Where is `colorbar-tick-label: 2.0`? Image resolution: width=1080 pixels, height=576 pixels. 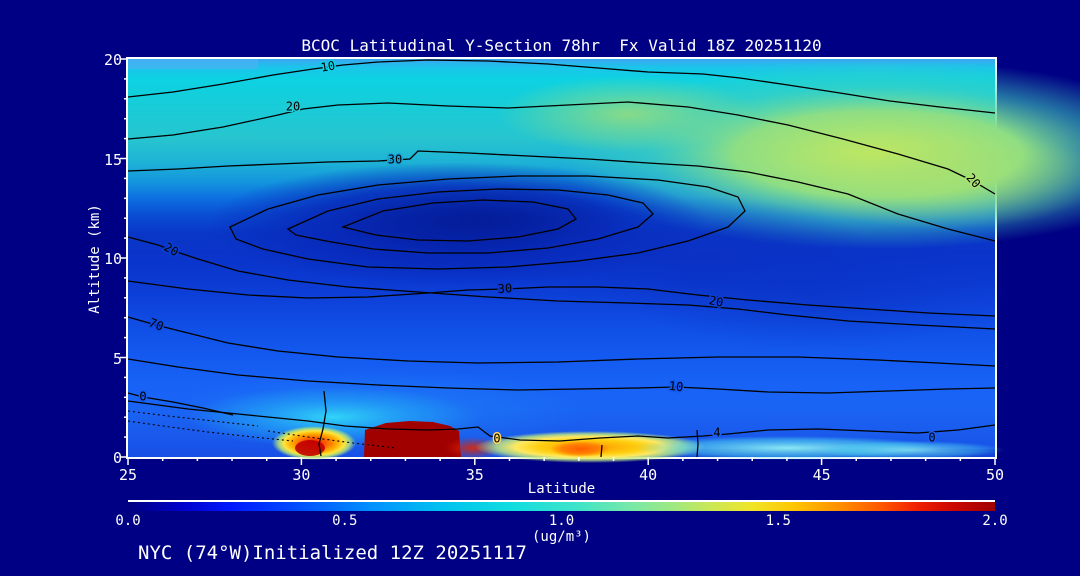
colorbar-tick-label: 2.0 is located at coordinates (995, 521).